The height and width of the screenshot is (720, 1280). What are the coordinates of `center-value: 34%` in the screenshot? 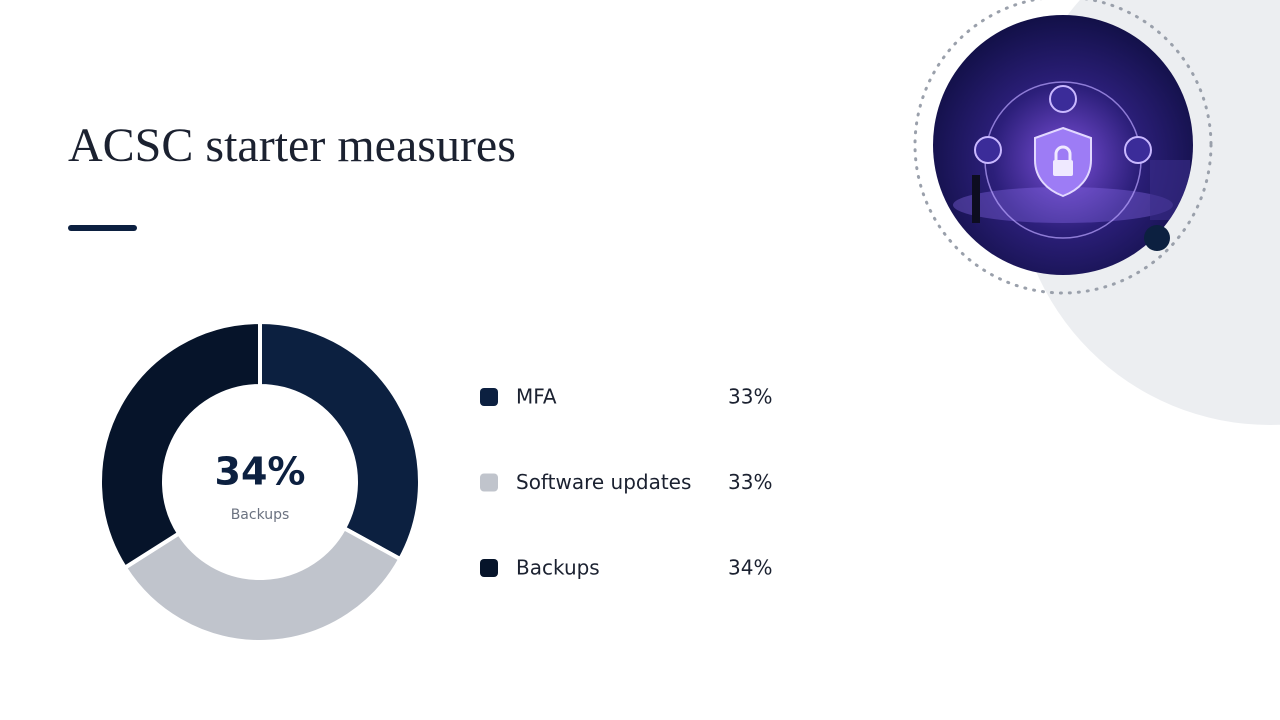 It's located at (260, 472).